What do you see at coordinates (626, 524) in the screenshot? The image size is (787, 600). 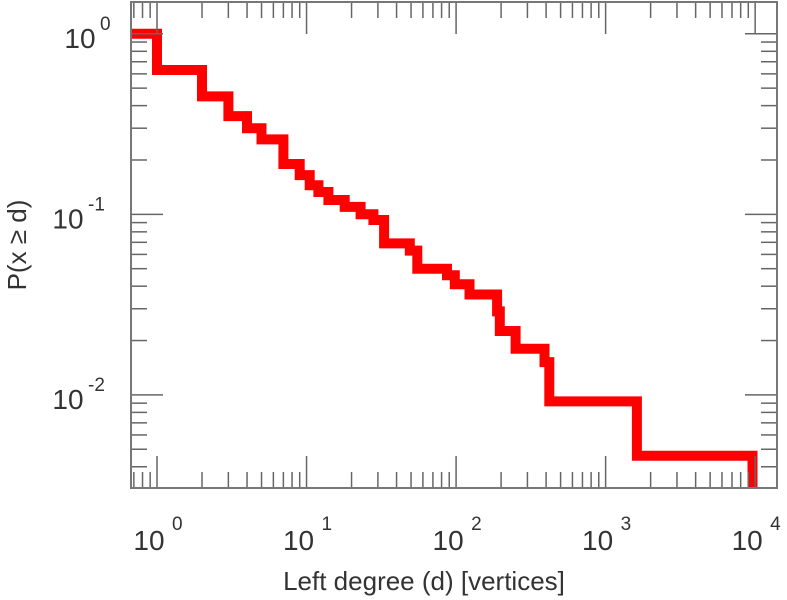 I see `x-tick-exponent: 3` at bounding box center [626, 524].